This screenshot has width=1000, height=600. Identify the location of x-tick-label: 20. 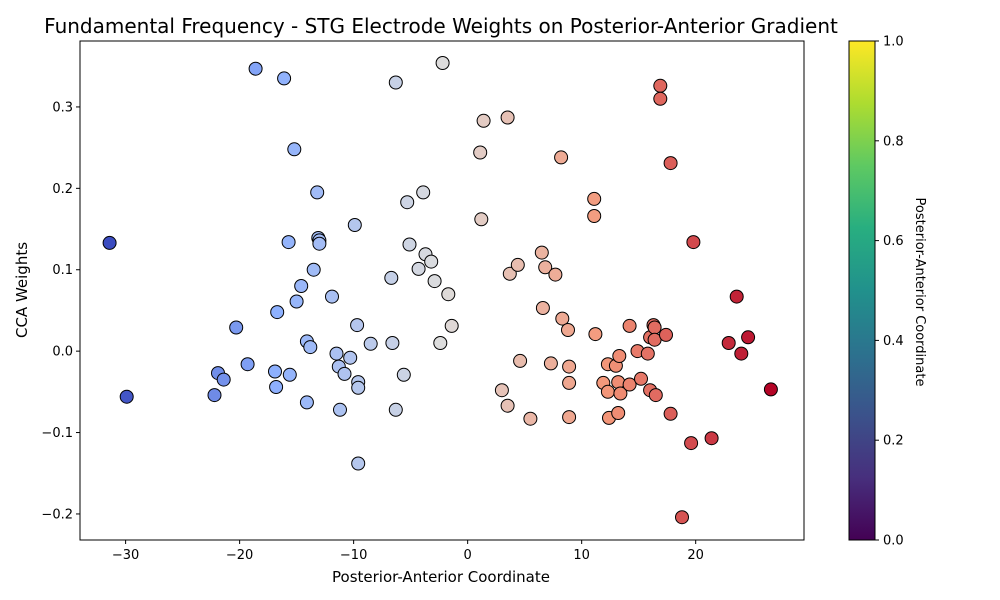
(695, 555).